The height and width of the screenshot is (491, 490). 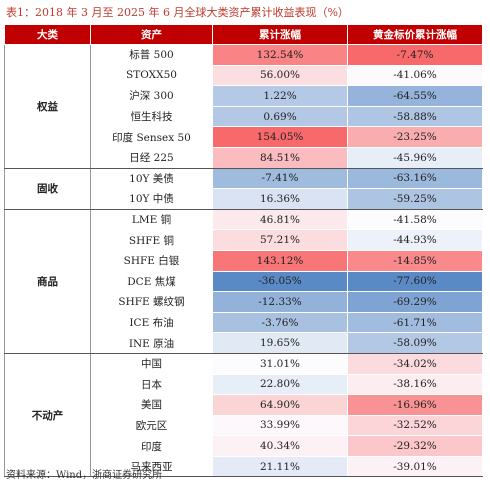 I want to click on table-row: 10Y 中债 16.36% -59.25%, so click(x=244, y=199).